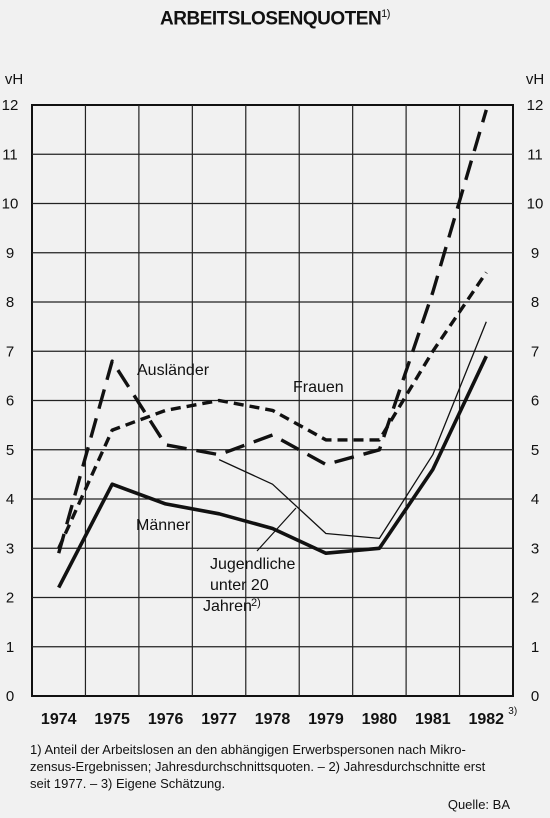 The image size is (550, 818). I want to click on label-leader-line, so click(276, 529).